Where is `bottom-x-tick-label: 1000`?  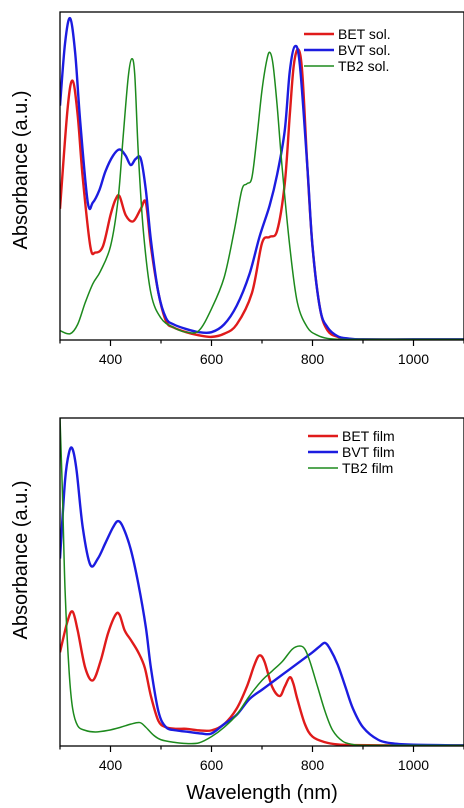 bottom-x-tick-label: 1000 is located at coordinates (413, 765).